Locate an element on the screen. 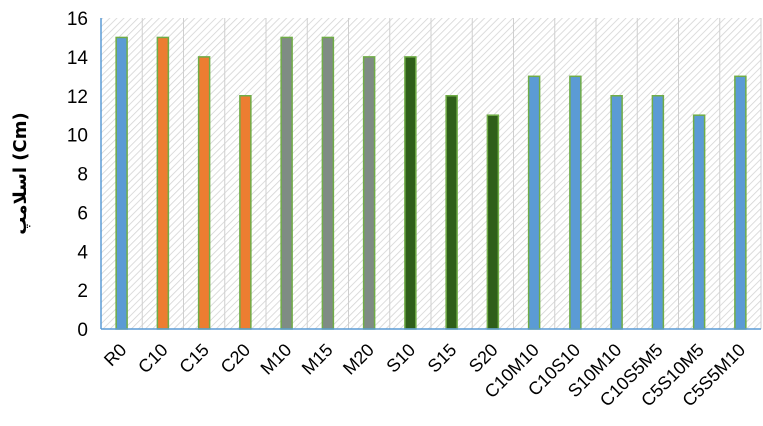 This screenshot has height=426, width=763. bar-C10M10 is located at coordinates (534, 202).